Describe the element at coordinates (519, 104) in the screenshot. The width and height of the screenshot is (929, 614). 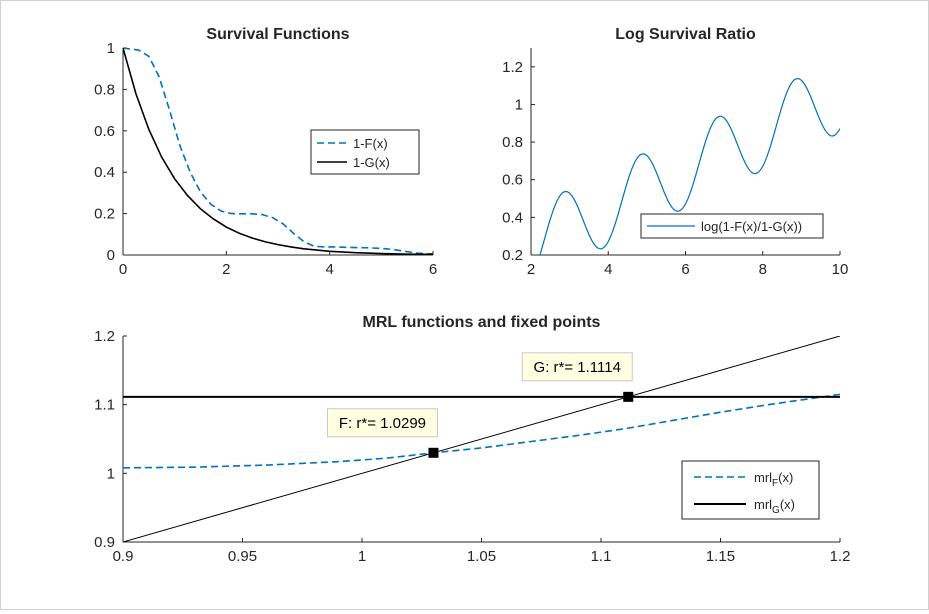
I see `logratio-y-tick-label: 1` at that location.